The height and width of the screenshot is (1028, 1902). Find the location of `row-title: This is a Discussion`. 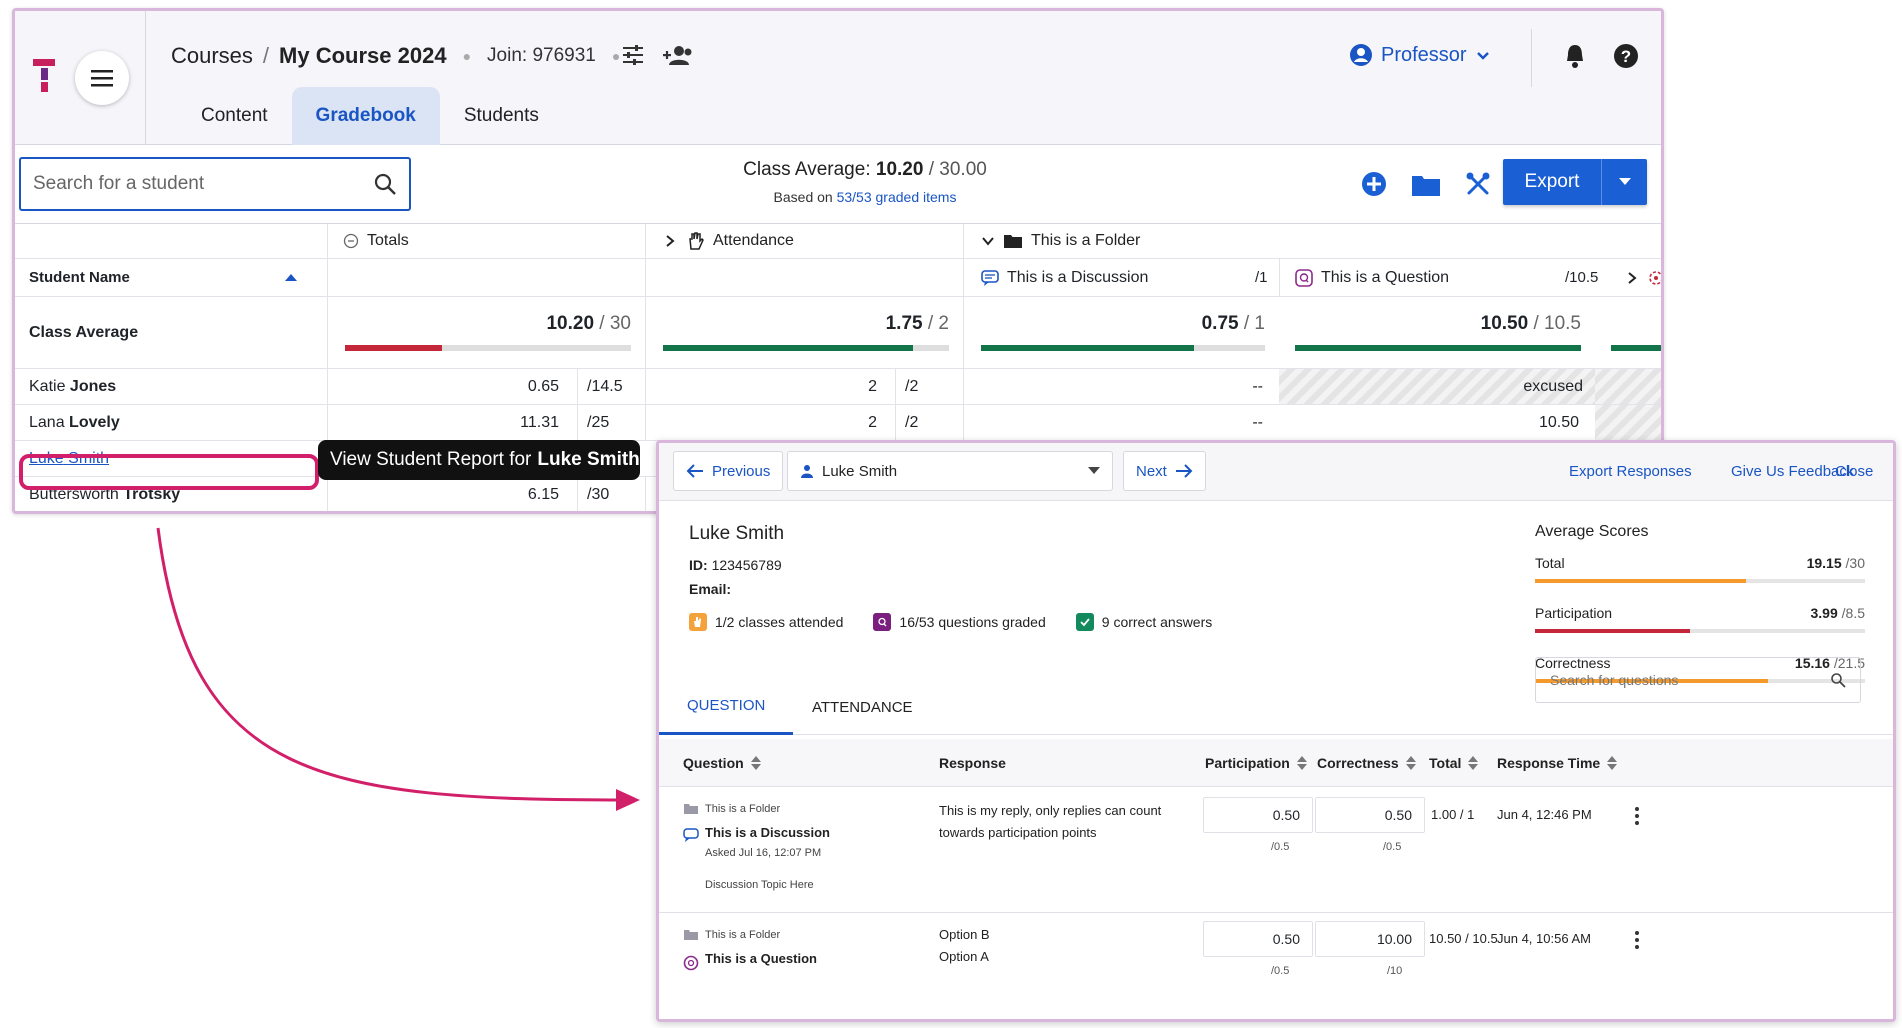

row-title: This is a Discussion is located at coordinates (767, 832).